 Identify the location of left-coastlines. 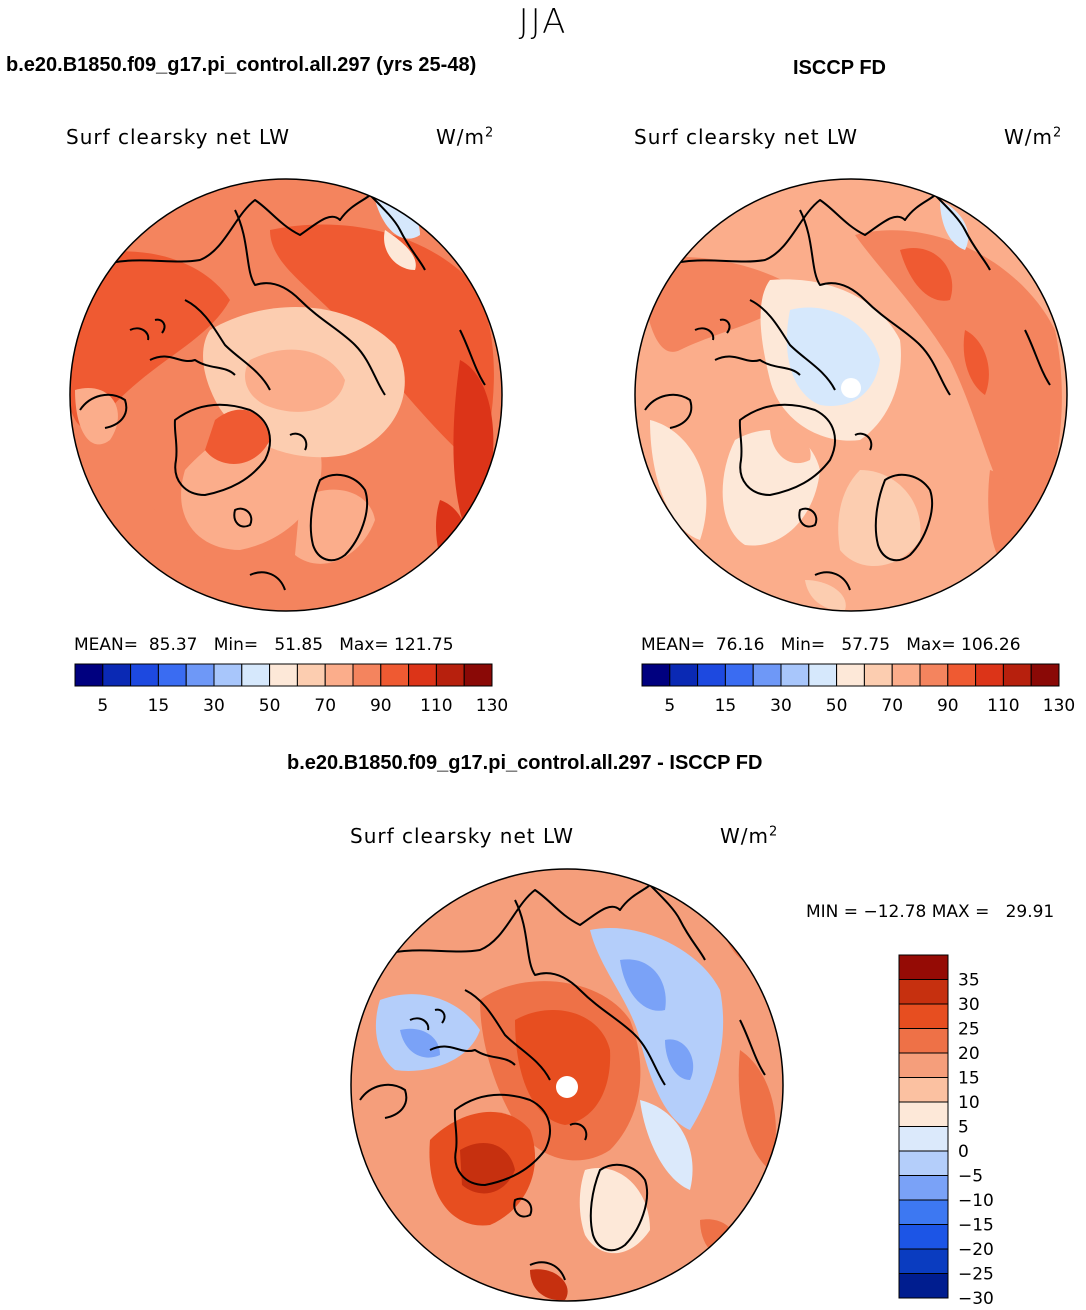
(282, 392).